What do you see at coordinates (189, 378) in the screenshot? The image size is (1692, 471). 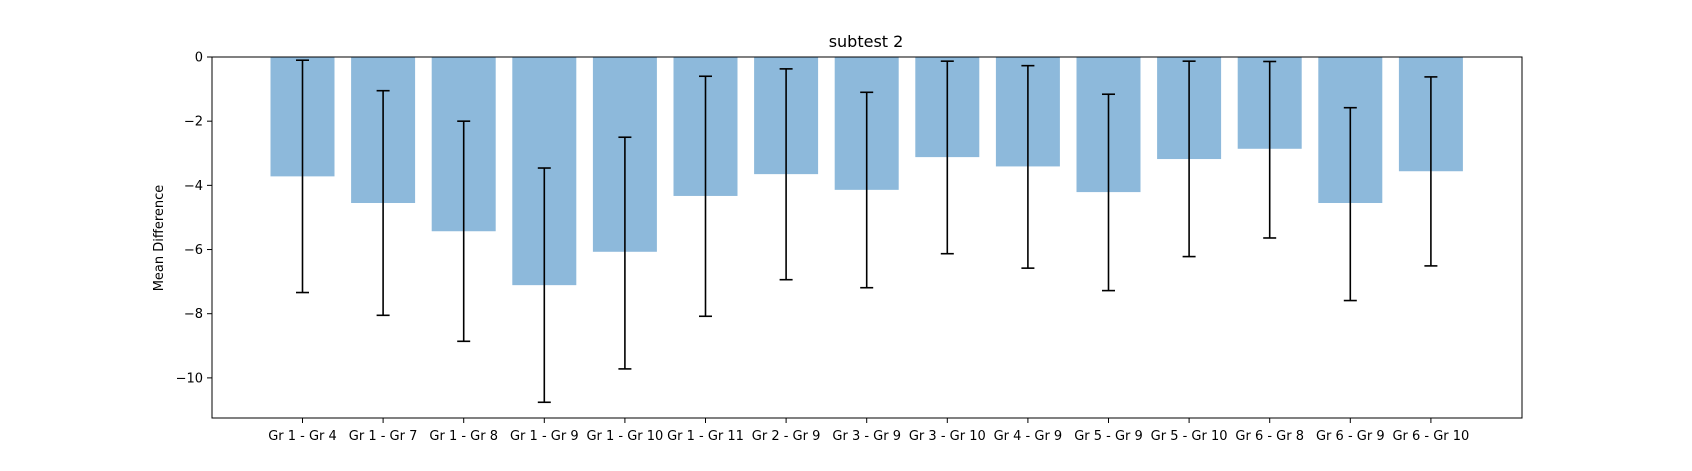 I see `y-tick-label: −10` at bounding box center [189, 378].